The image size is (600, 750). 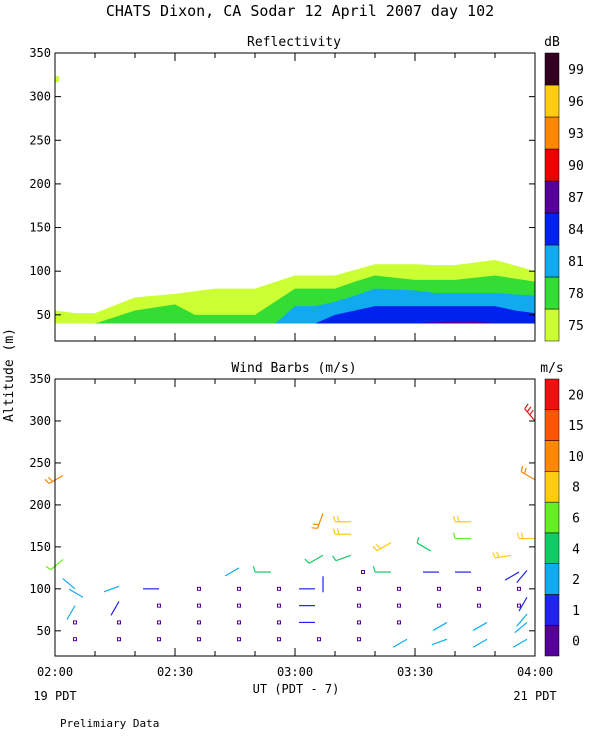 I want to click on colorbar-label: 6, so click(x=576, y=519).